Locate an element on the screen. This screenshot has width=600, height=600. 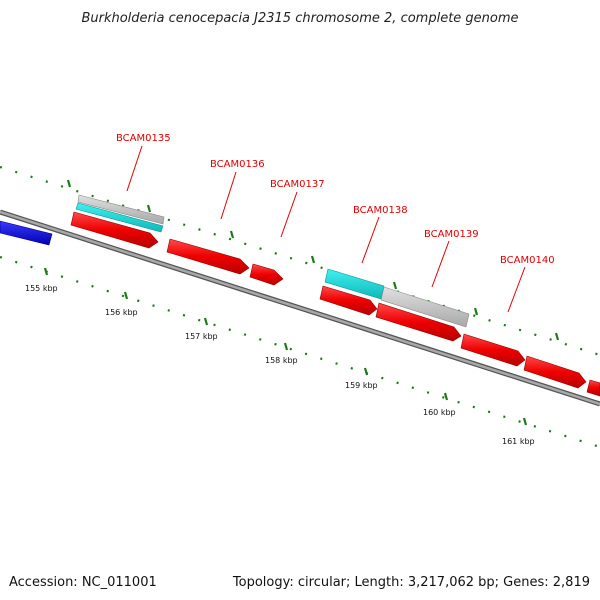
gene-label: BCAM0138 is located at coordinates (380, 210).